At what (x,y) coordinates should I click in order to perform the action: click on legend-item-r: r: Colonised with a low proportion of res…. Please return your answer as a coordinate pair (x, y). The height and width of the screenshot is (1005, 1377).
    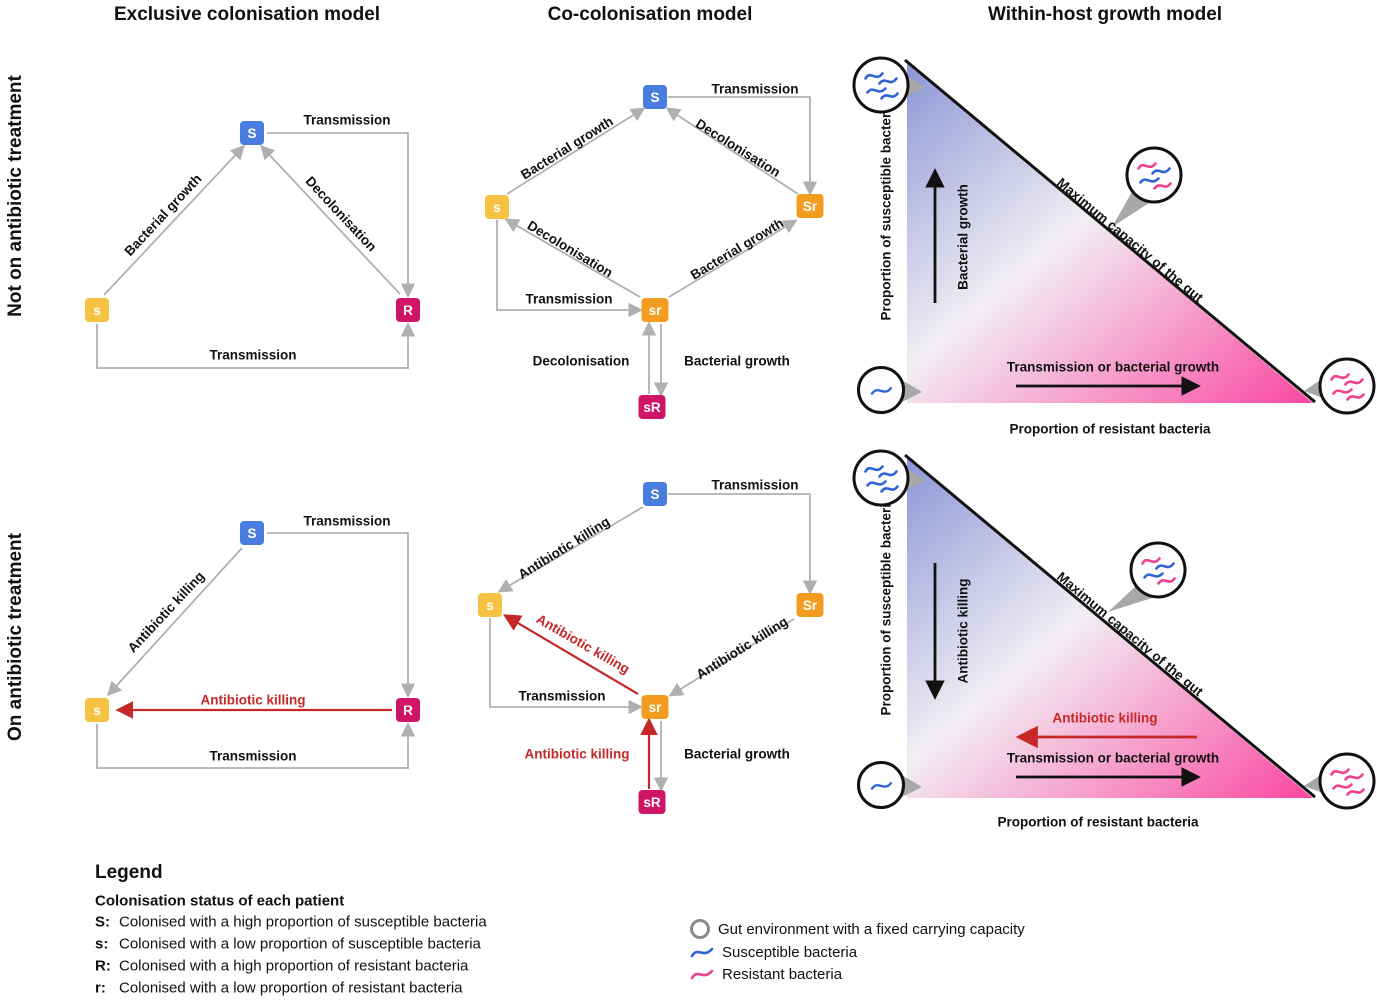
    Looking at the image, I should click on (279, 988).